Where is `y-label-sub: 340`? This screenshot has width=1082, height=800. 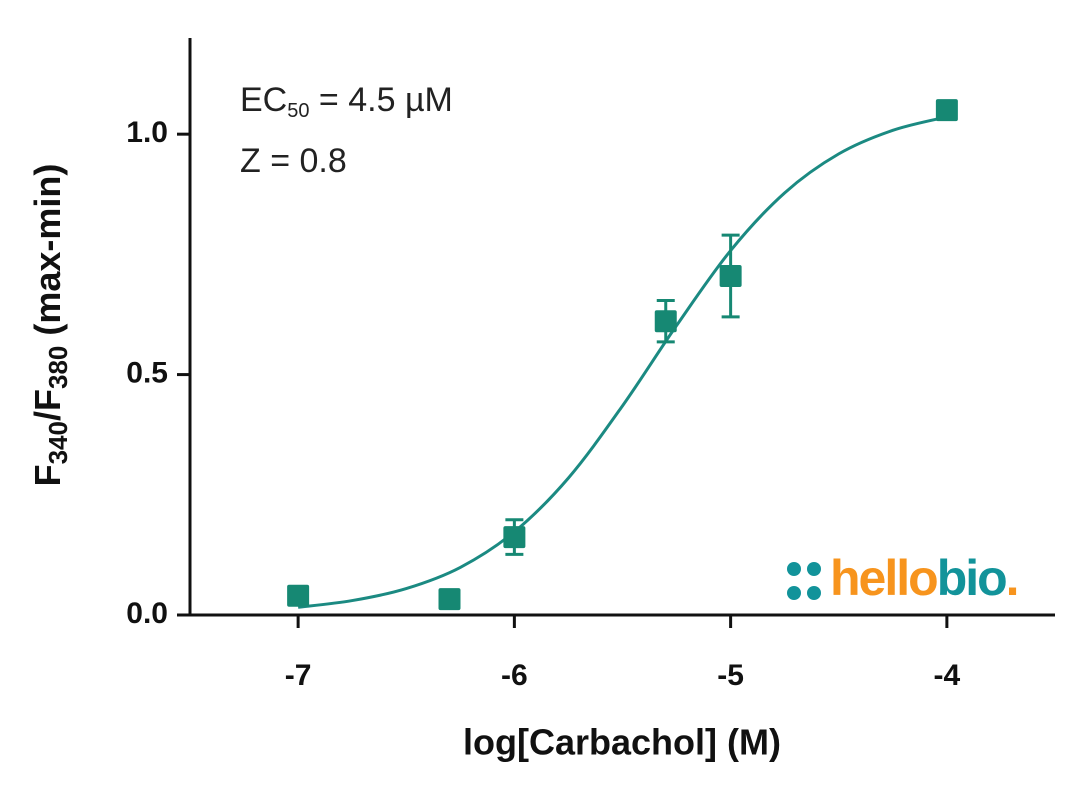 y-label-sub: 340 is located at coordinates (58, 442).